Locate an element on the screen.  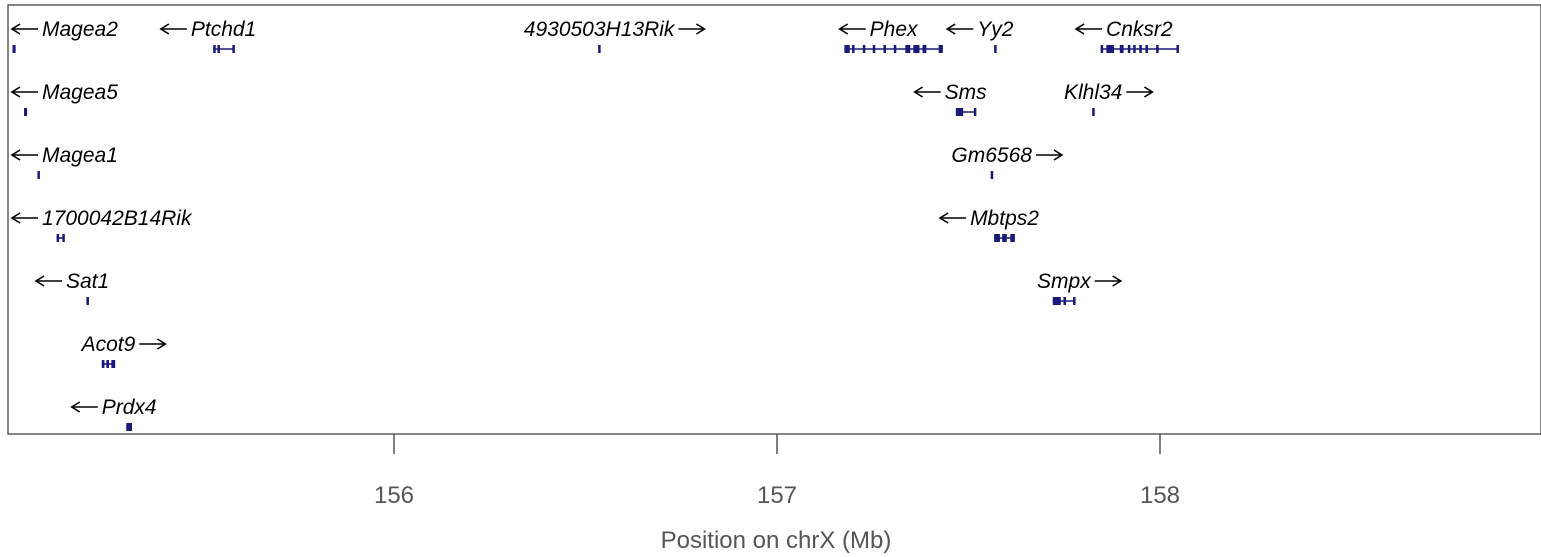
gene-label: Sms is located at coordinates (966, 92).